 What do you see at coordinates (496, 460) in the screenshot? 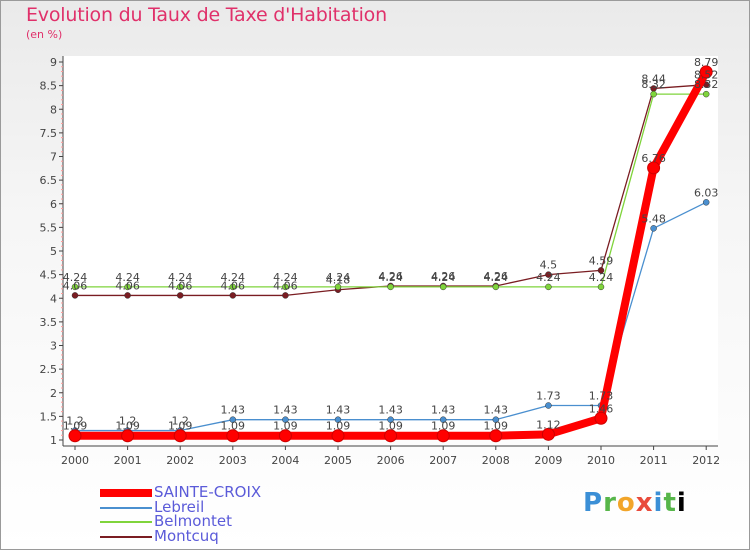
I see `x-tick-label: 2008` at bounding box center [496, 460].